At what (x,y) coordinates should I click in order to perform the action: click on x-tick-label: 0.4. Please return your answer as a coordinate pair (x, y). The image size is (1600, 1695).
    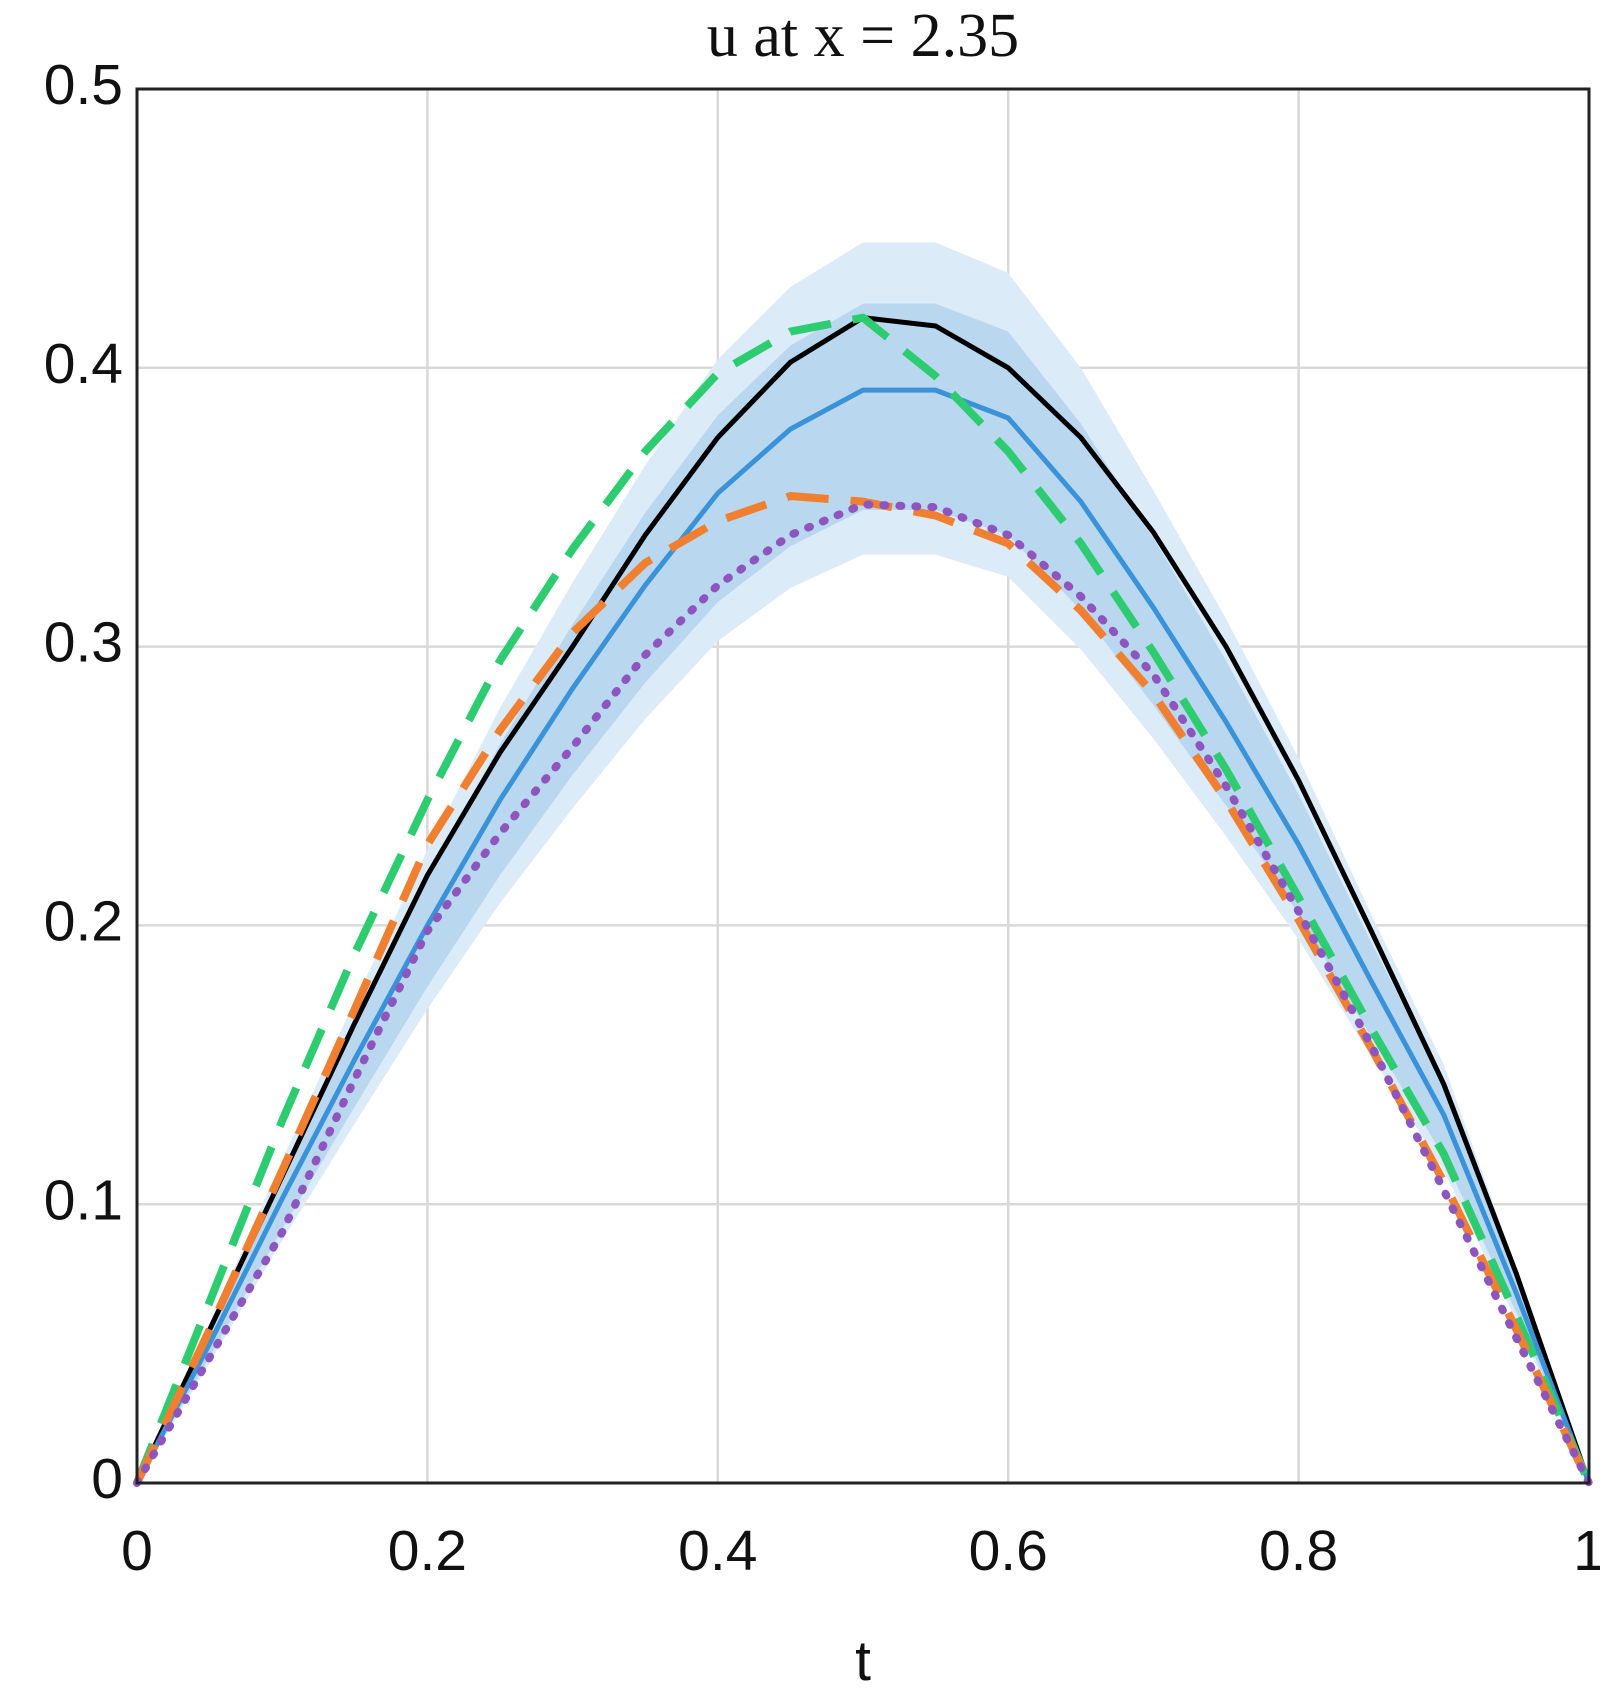
    Looking at the image, I should click on (717, 1551).